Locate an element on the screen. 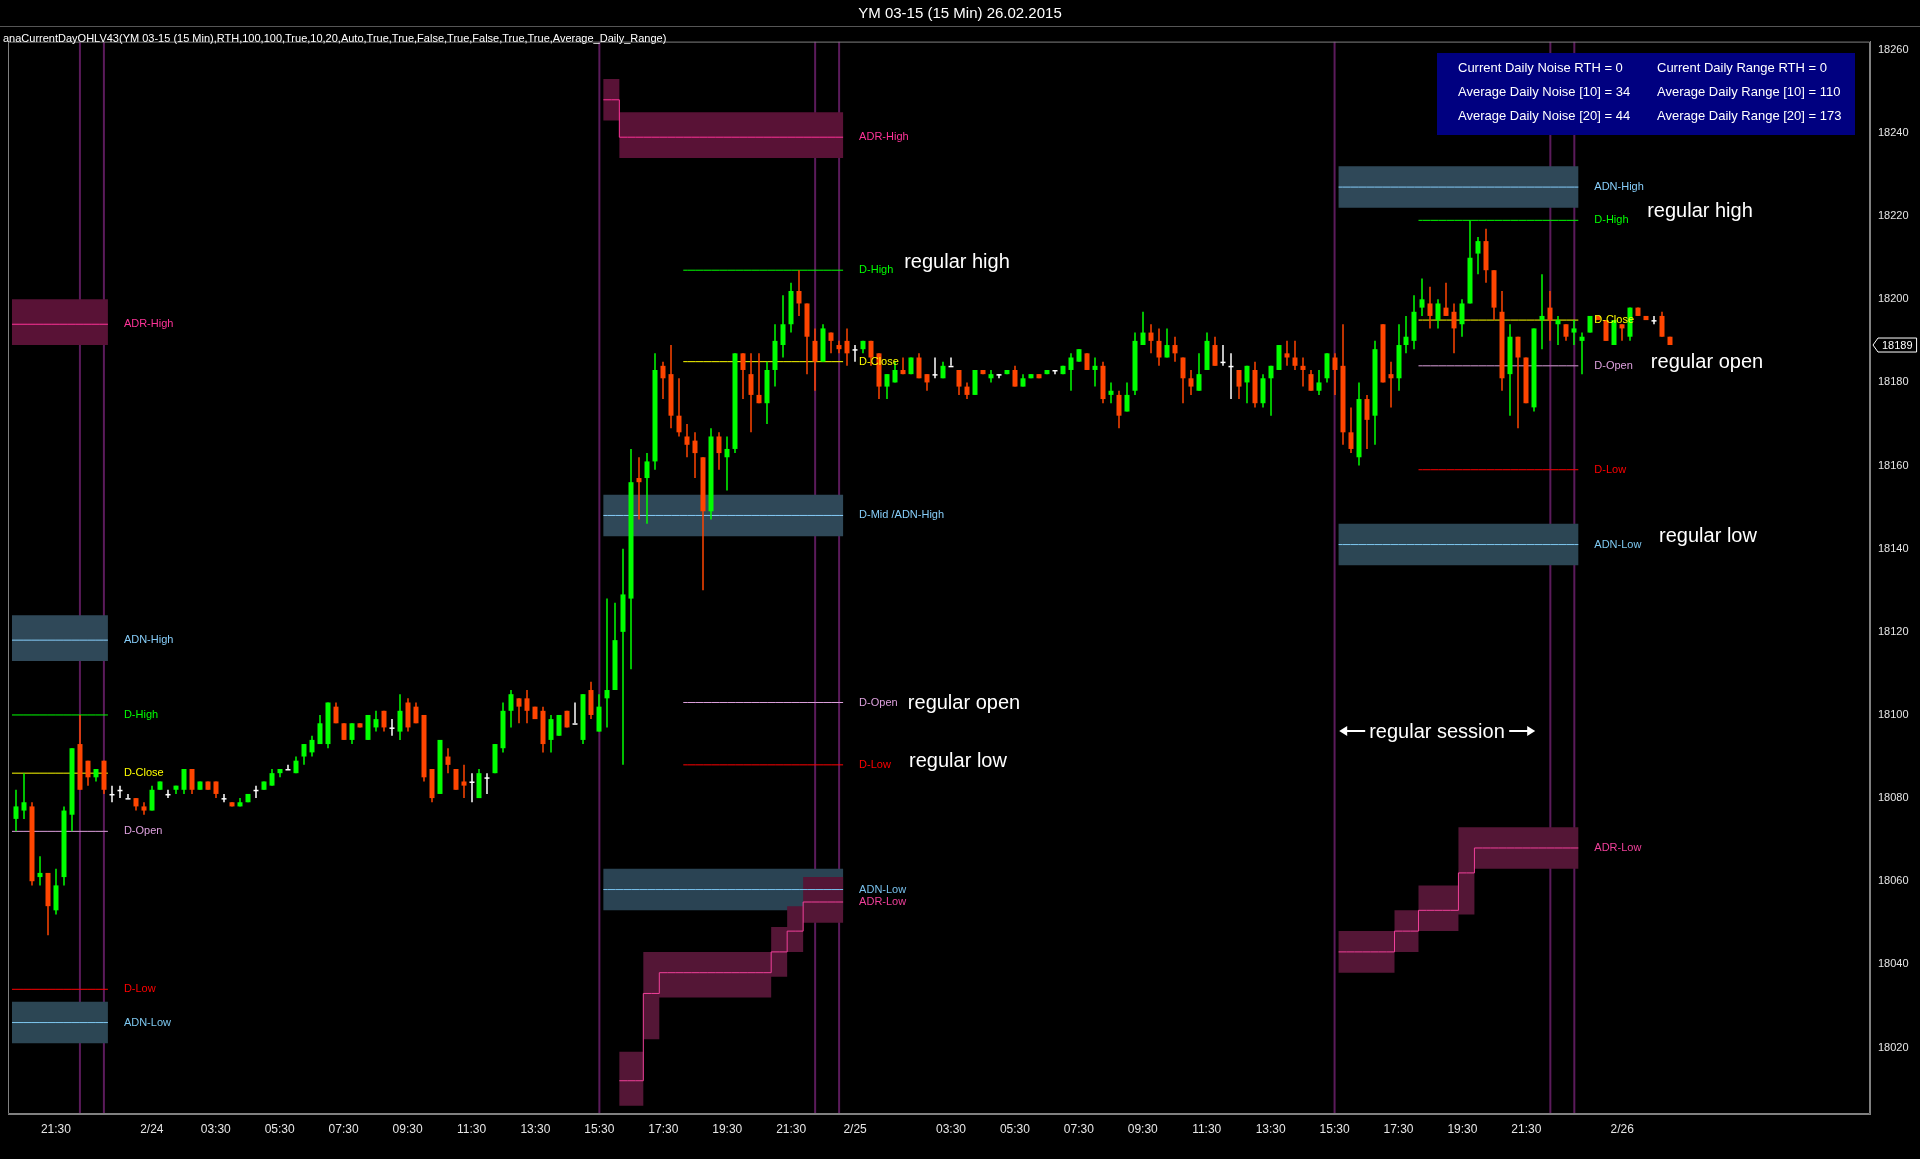 This screenshot has width=1920, height=1159. series-label: D-Low is located at coordinates (139, 988).